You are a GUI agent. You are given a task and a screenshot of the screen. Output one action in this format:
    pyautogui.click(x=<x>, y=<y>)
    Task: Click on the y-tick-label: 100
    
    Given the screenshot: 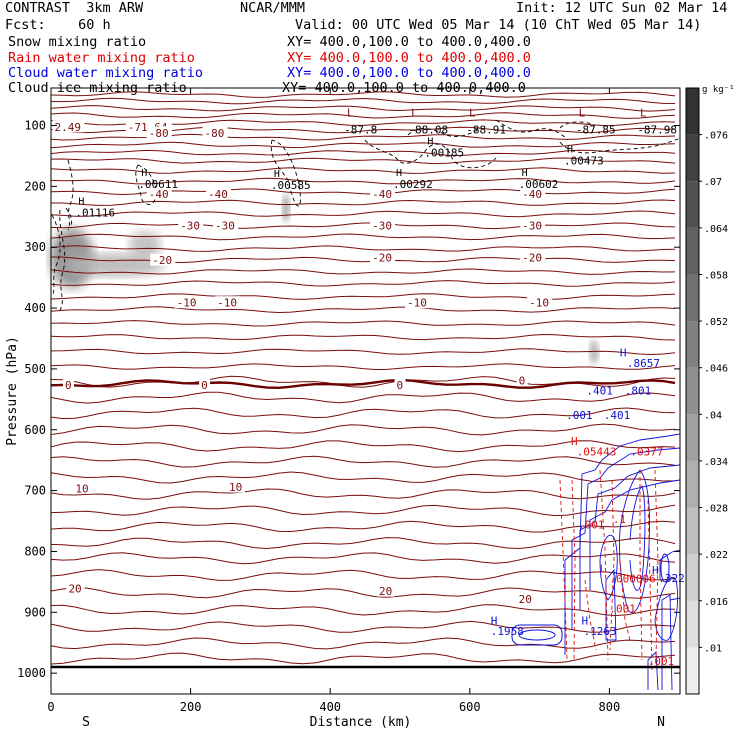 What is the action you would take?
    pyautogui.click(x=35, y=126)
    